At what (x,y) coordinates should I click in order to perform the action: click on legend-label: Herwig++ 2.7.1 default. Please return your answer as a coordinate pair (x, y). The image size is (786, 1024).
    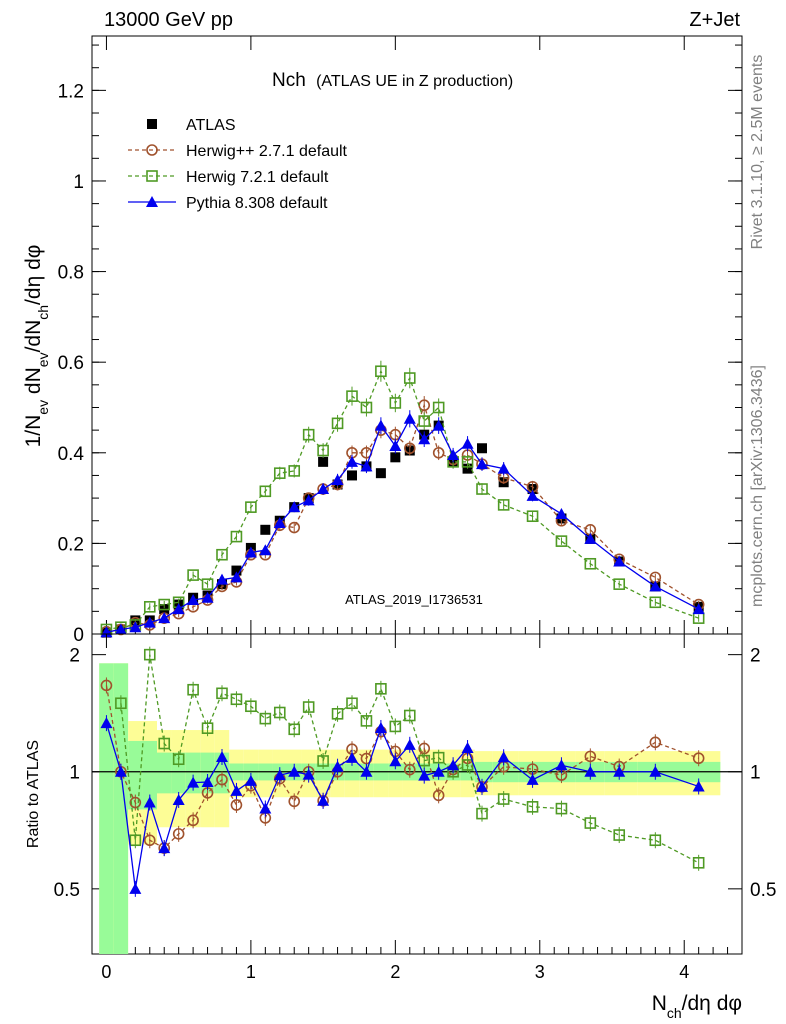
    Looking at the image, I should click on (267, 151).